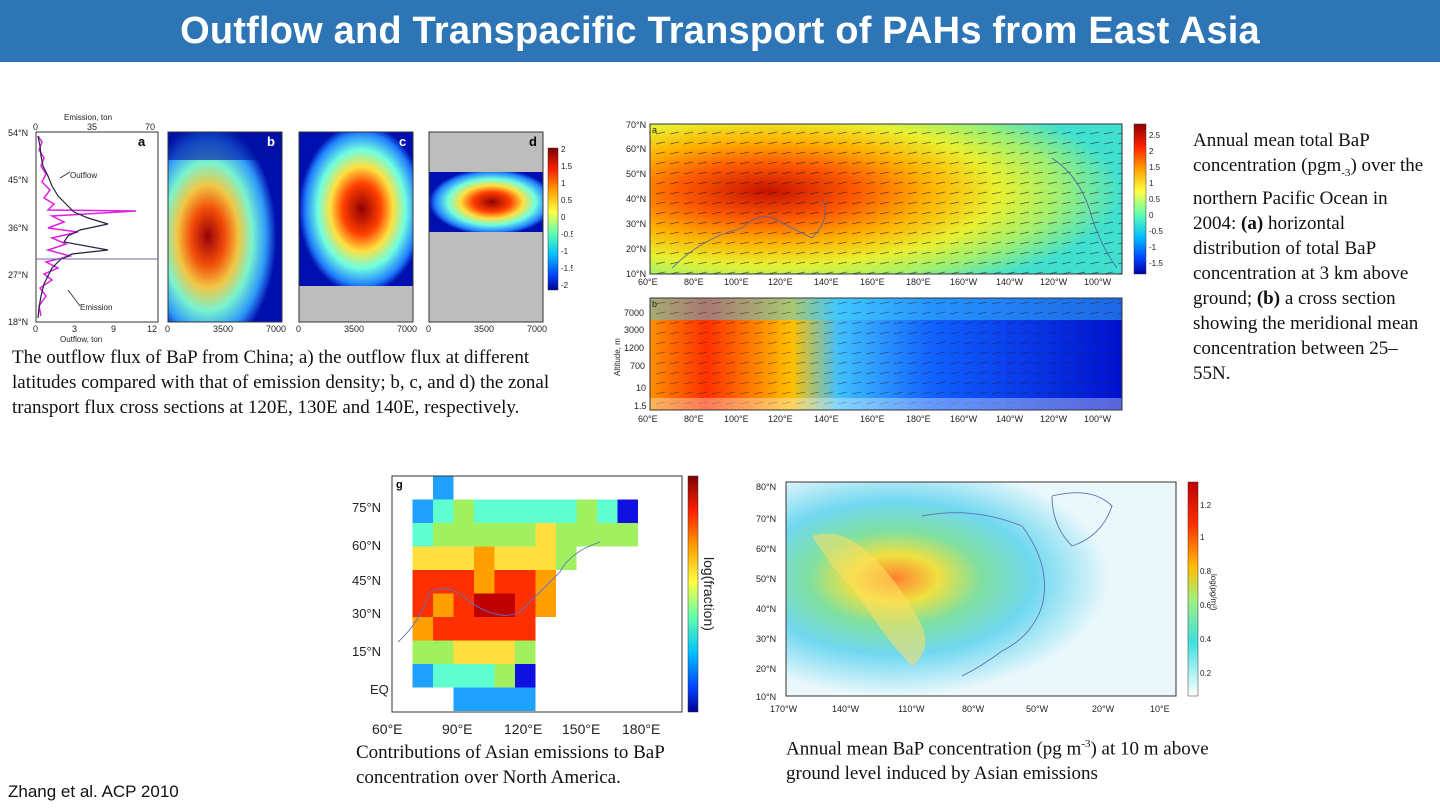 The width and height of the screenshot is (1440, 810). I want to click on lcb-t3: 0.5, so click(567, 200).